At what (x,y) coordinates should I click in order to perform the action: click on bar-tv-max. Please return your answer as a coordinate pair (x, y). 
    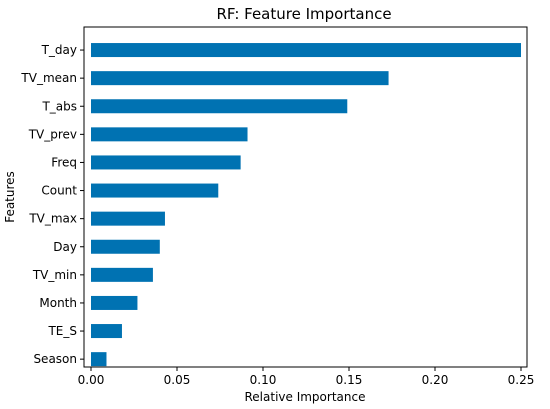
    Looking at the image, I should click on (128, 218).